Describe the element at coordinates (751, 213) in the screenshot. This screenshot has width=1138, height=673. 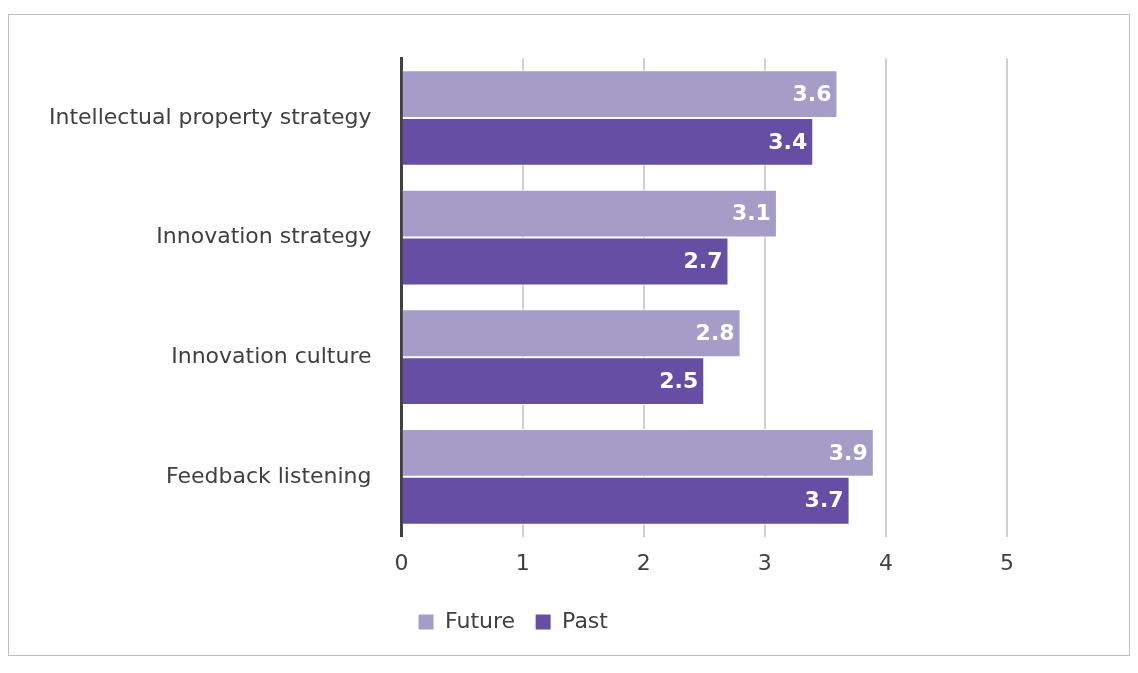
I see `data-label: 3.1` at that location.